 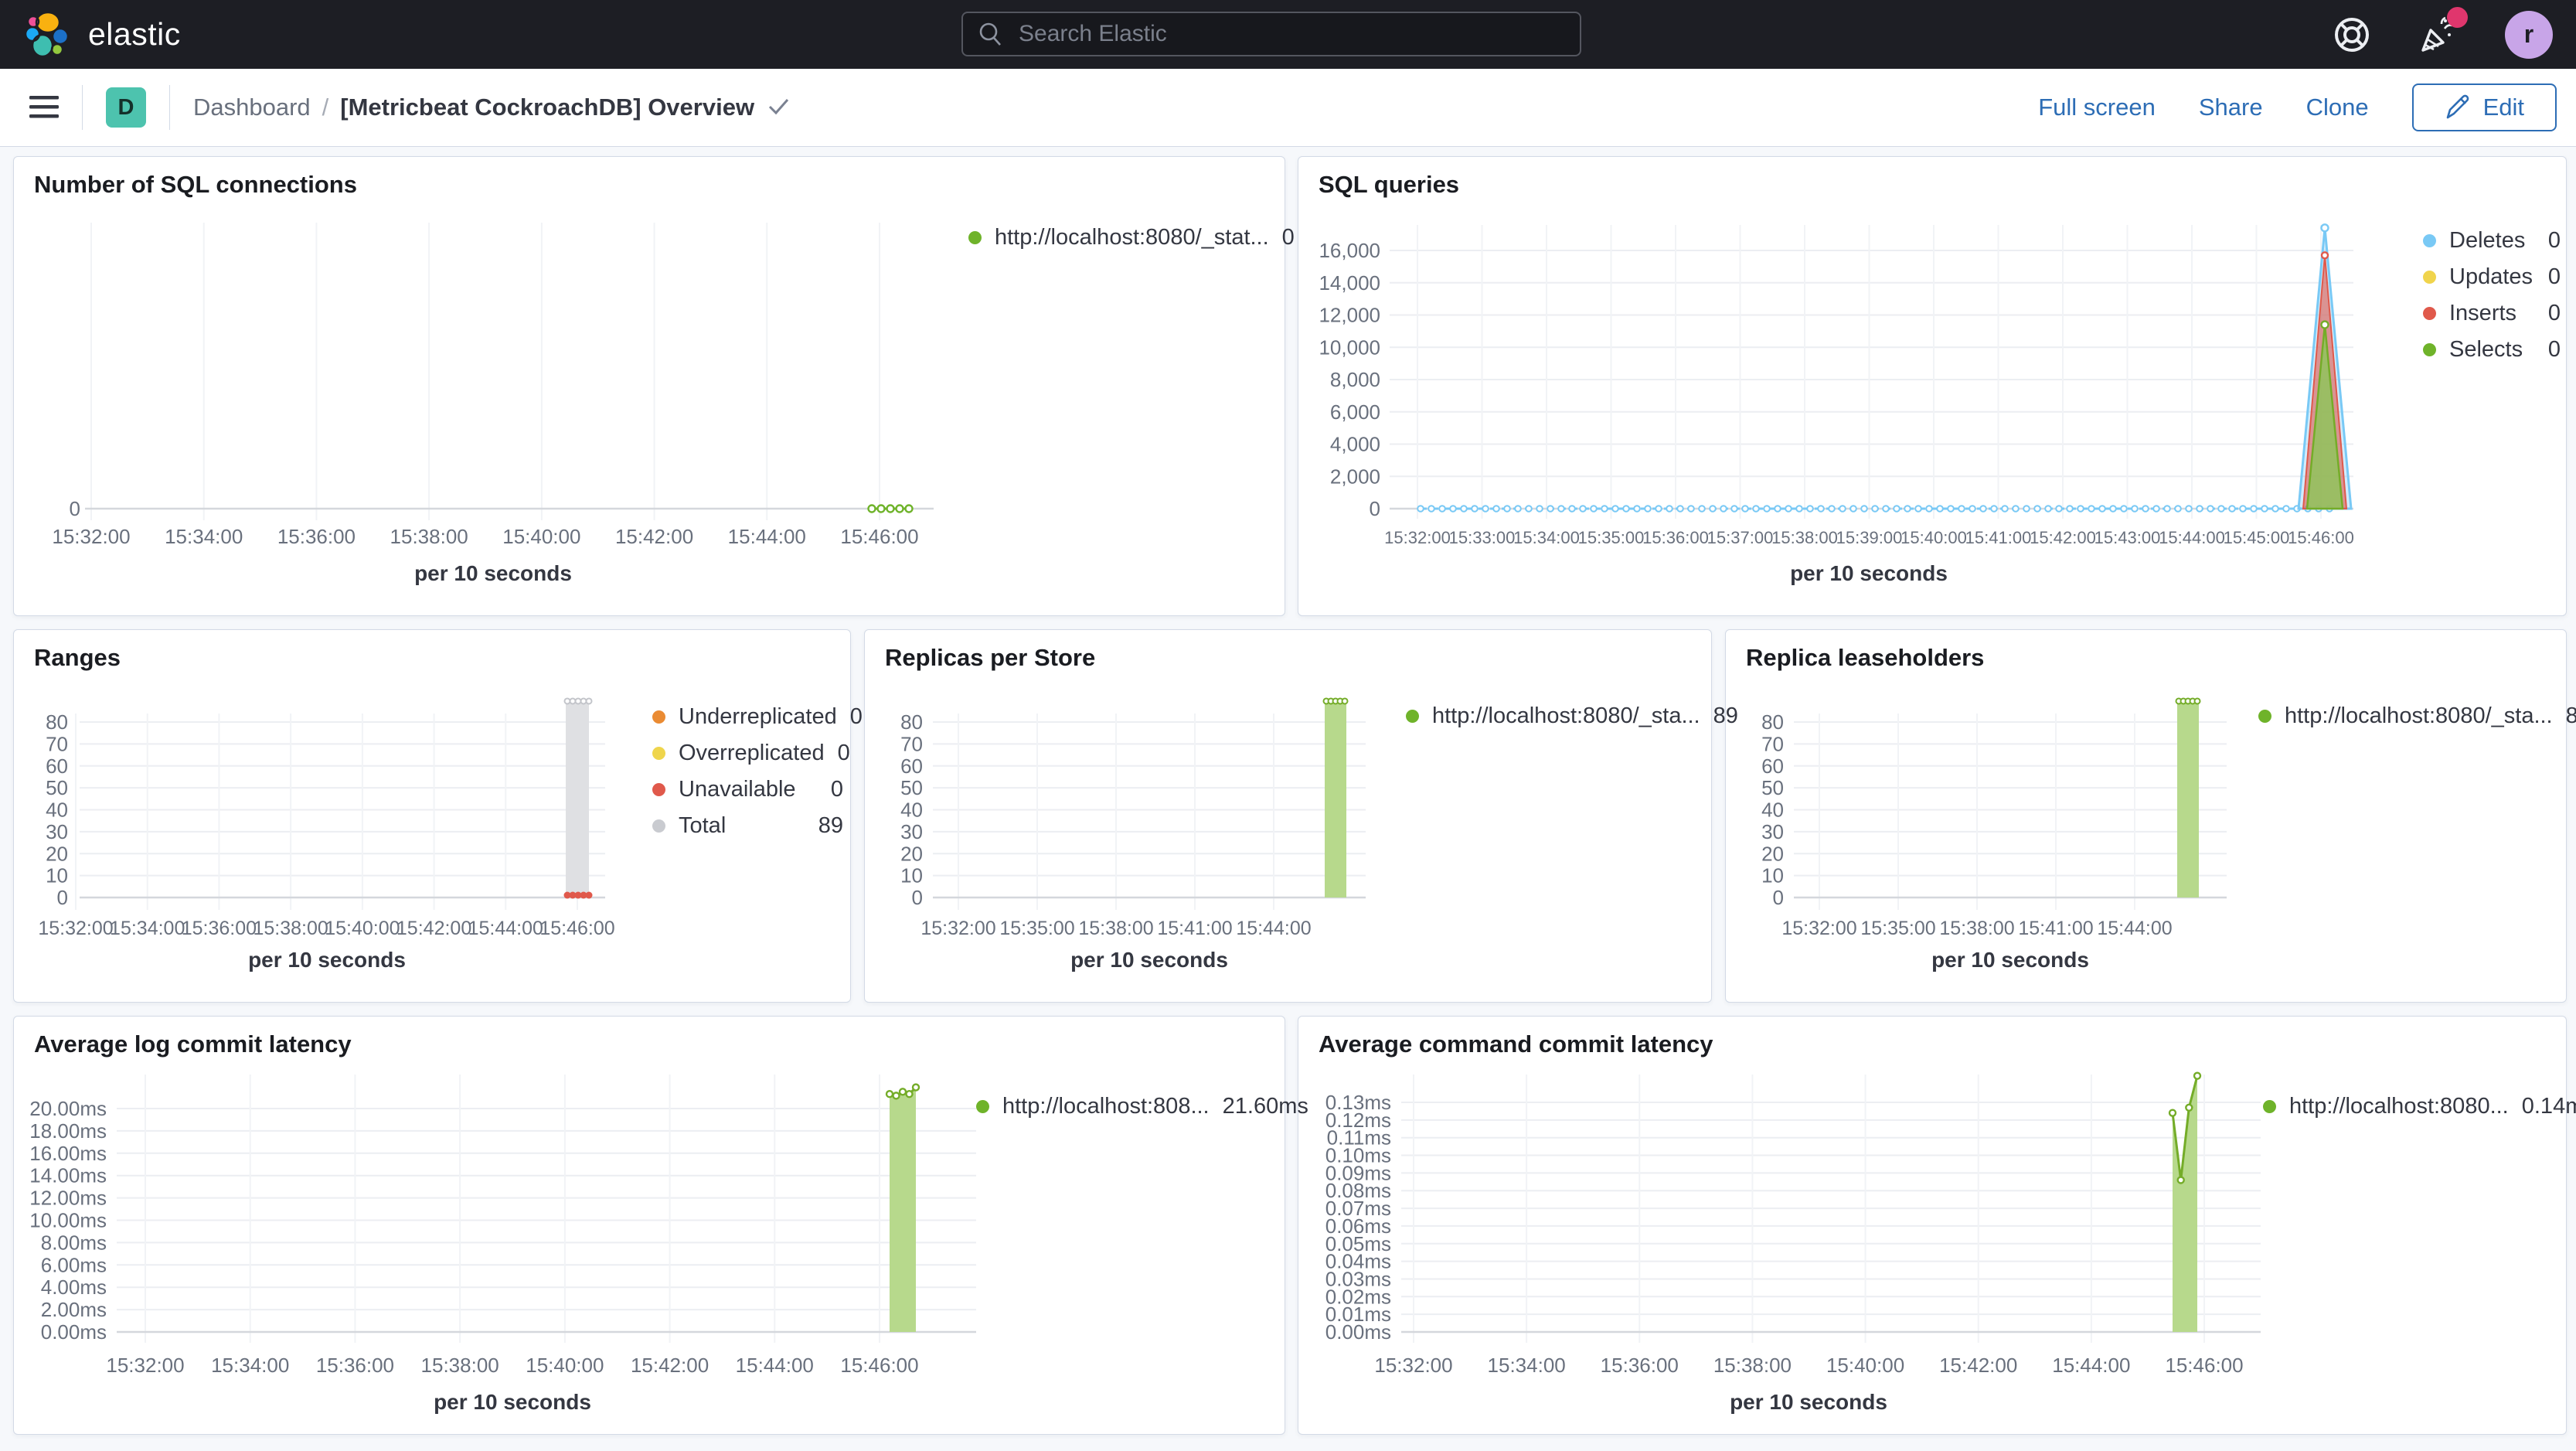 What do you see at coordinates (1358, 1102) in the screenshot?
I see `tick-label: 0.13ms` at bounding box center [1358, 1102].